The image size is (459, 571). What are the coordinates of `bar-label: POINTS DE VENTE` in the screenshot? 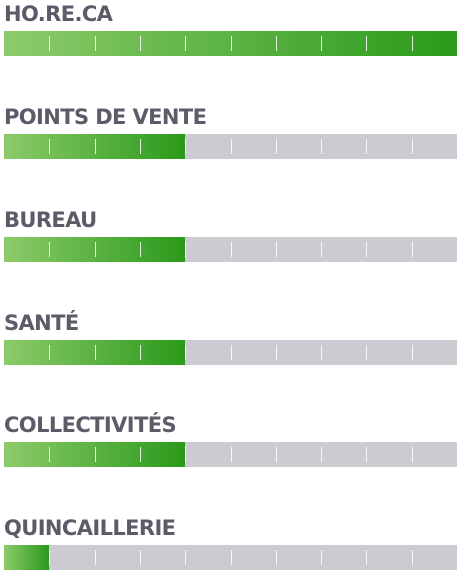 It's located at (105, 117).